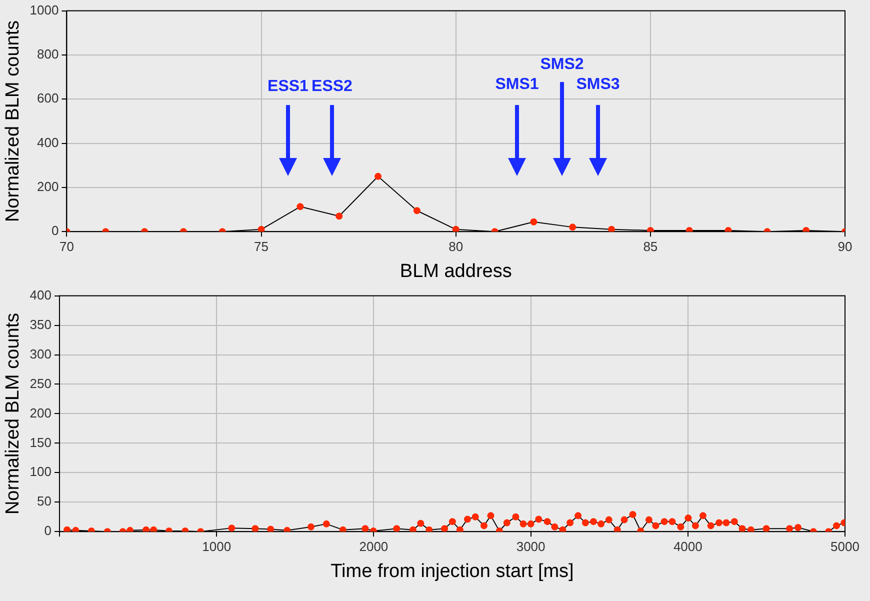  What do you see at coordinates (48, 98) in the screenshot?
I see `y-tick-label: 600` at bounding box center [48, 98].